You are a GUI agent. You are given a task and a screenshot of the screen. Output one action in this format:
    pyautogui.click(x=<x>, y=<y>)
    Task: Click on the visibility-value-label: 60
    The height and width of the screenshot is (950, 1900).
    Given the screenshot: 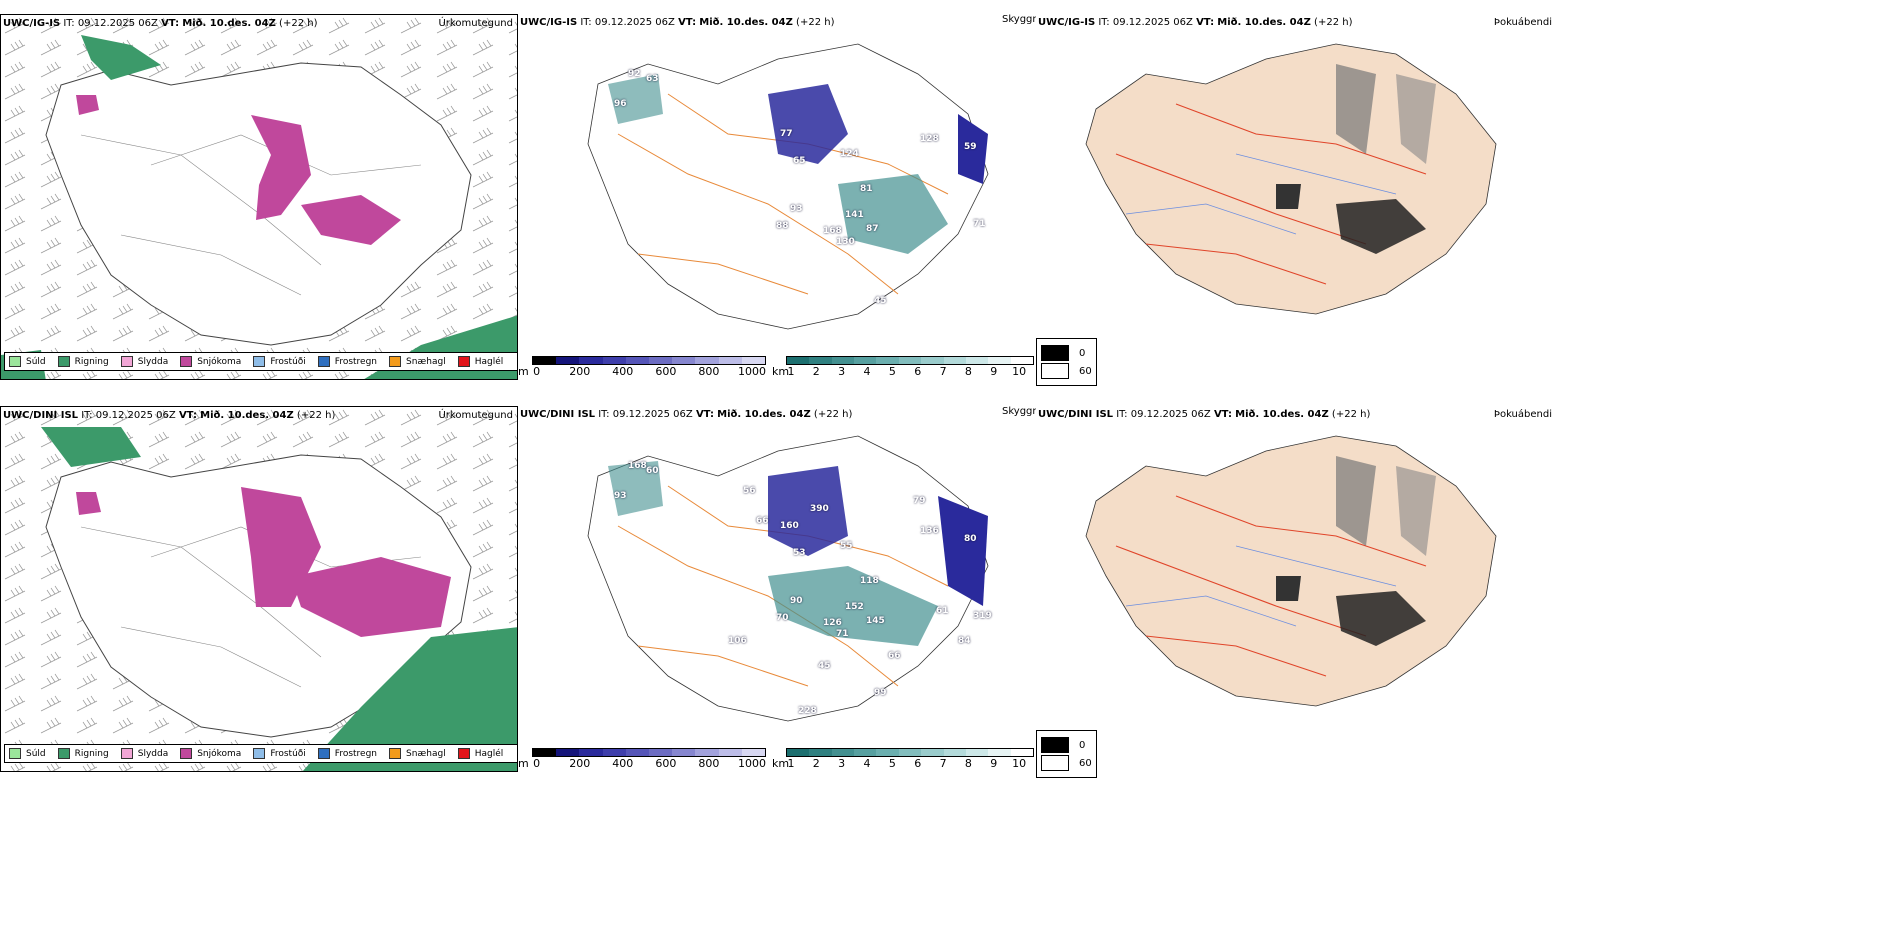 What is the action you would take?
    pyautogui.click(x=652, y=471)
    